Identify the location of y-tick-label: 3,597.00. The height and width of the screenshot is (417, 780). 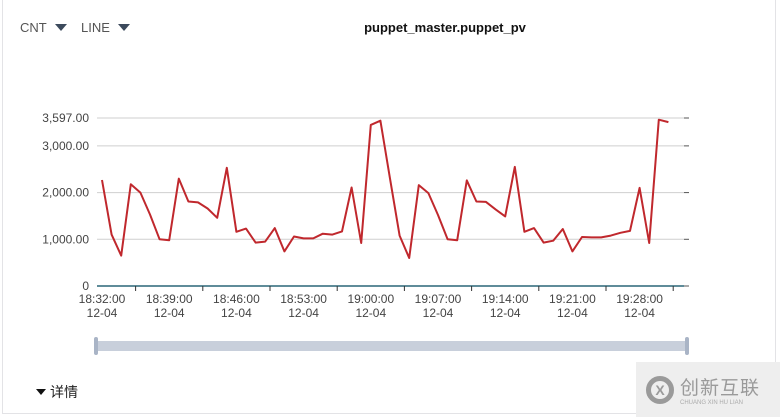
(65, 118).